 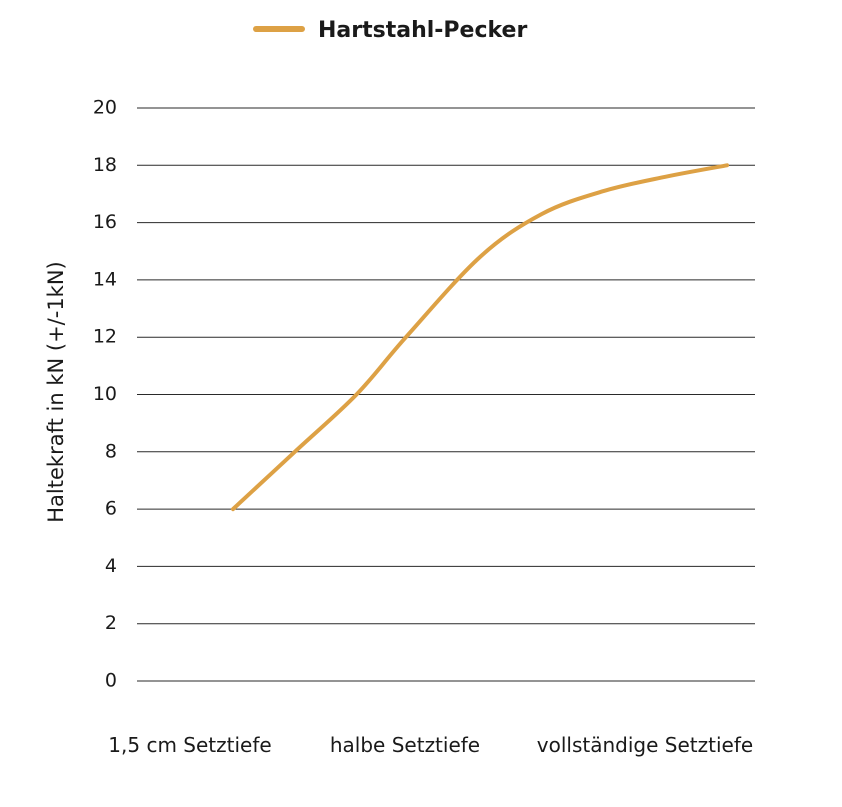 I want to click on y-axis-label: Haltekraft in kN (+/-1kN), so click(x=56, y=391).